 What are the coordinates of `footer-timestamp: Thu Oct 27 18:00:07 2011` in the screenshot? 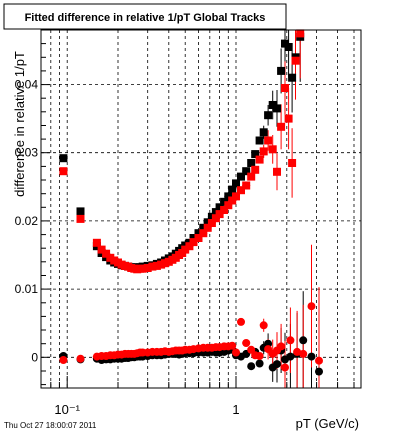 It's located at (50, 425).